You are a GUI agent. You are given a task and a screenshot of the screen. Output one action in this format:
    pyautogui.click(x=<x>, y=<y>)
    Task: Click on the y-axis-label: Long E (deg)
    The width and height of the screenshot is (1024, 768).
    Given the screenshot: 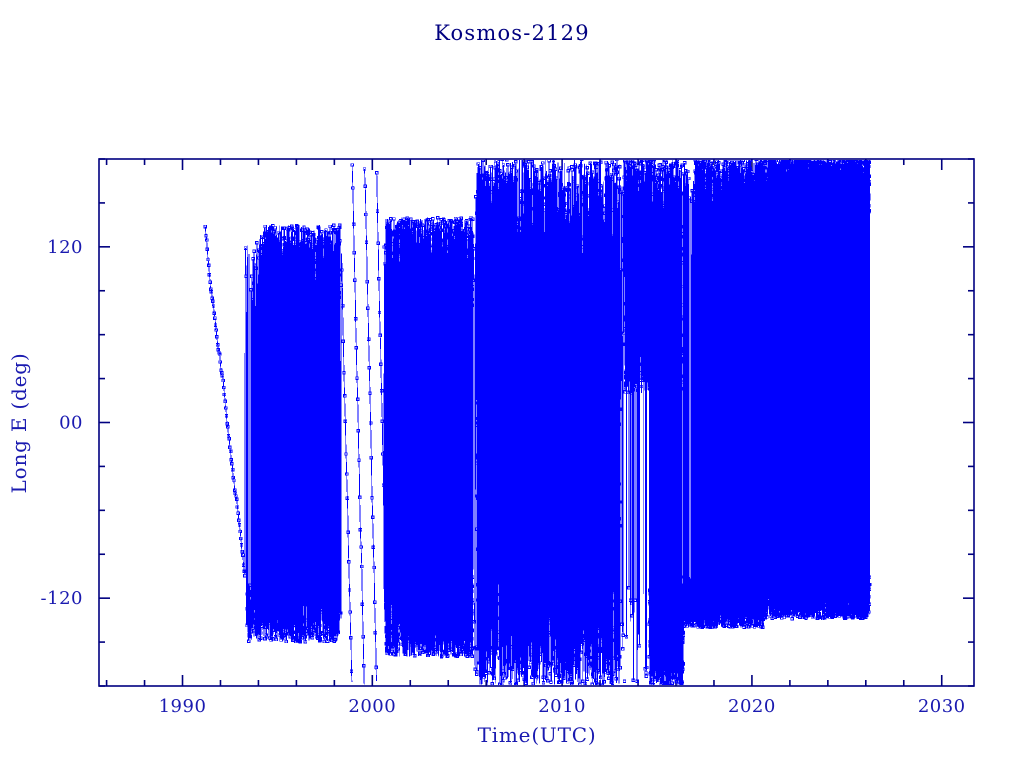 What is the action you would take?
    pyautogui.click(x=19, y=423)
    